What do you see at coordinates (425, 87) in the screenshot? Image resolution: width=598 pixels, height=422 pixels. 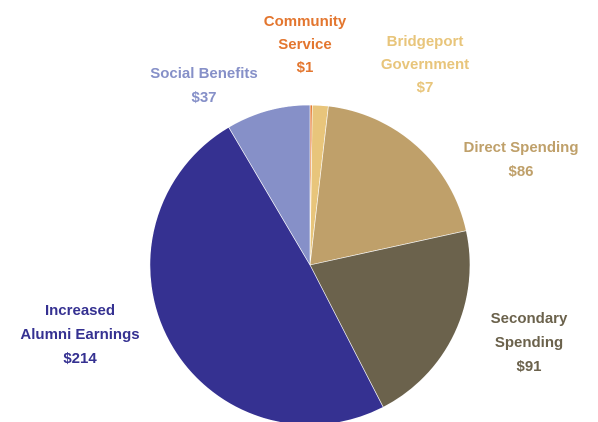 I see `slice-value-label-2: $7` at bounding box center [425, 87].